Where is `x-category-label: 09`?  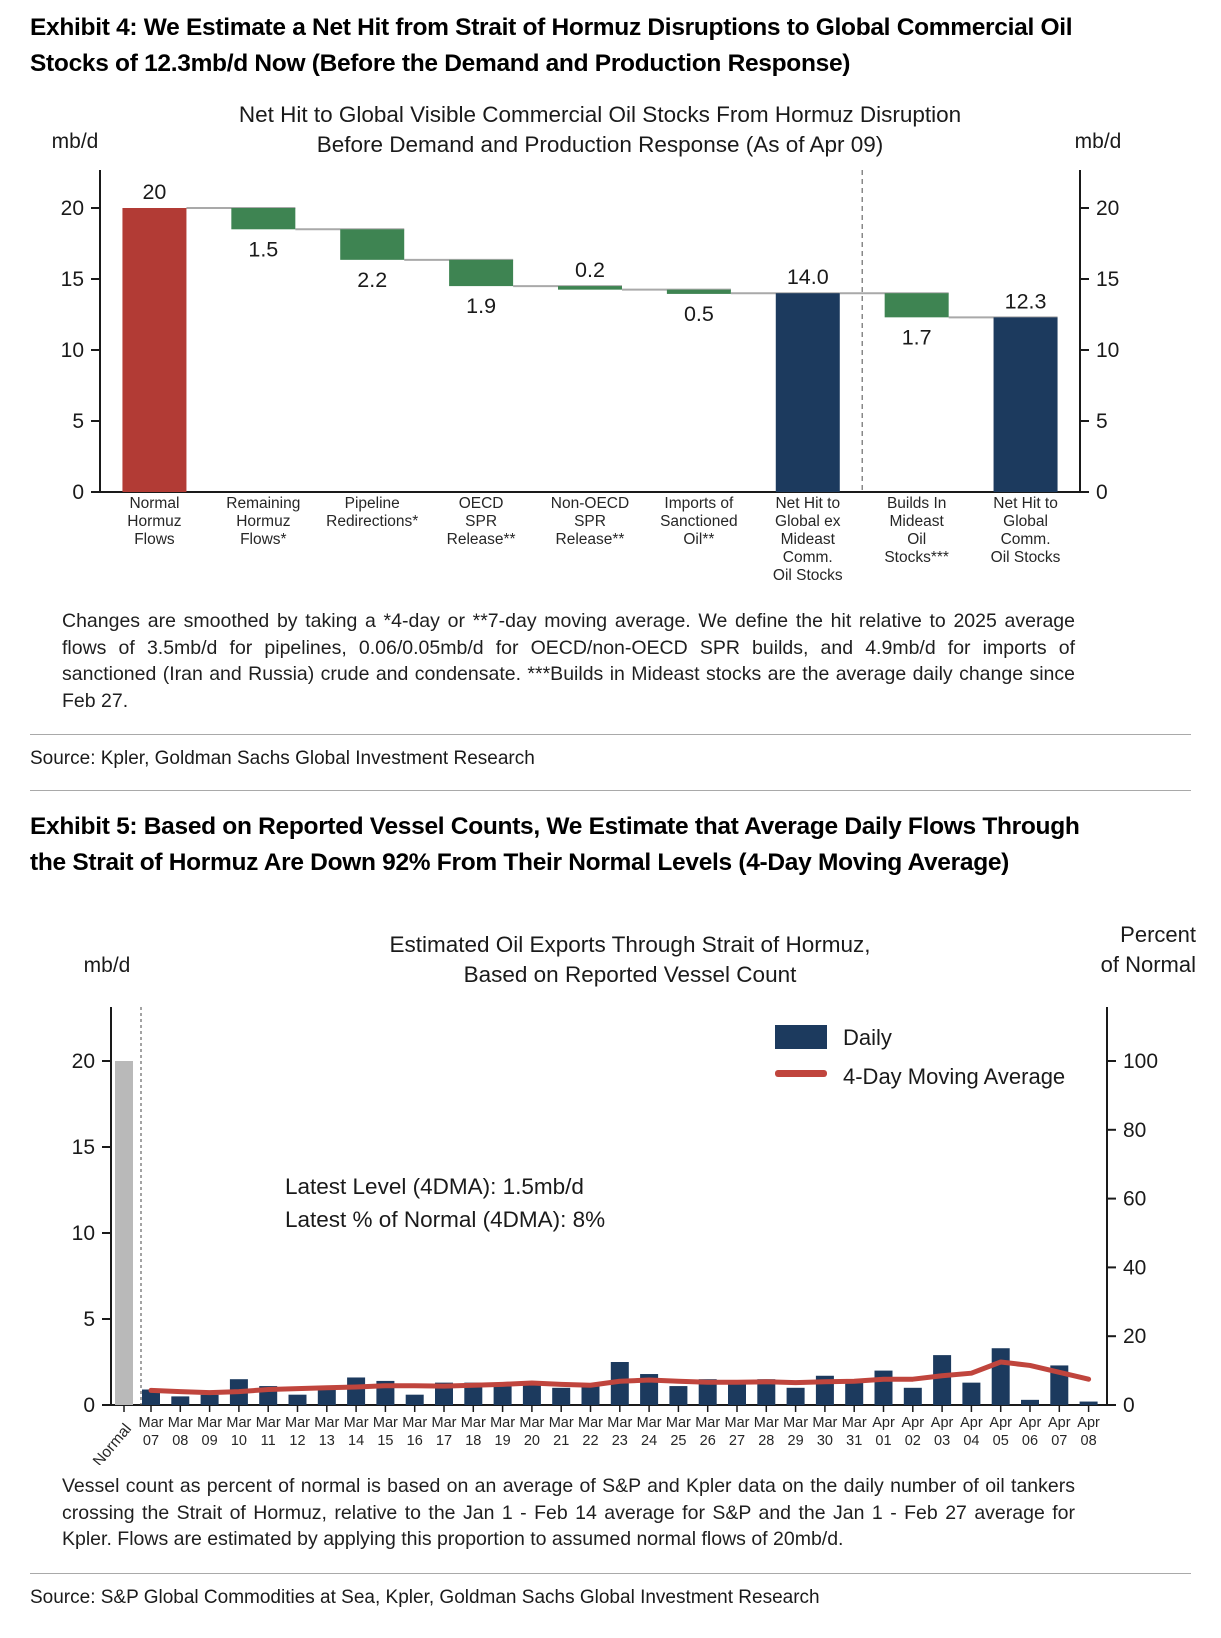 x-category-label: 09 is located at coordinates (210, 1441).